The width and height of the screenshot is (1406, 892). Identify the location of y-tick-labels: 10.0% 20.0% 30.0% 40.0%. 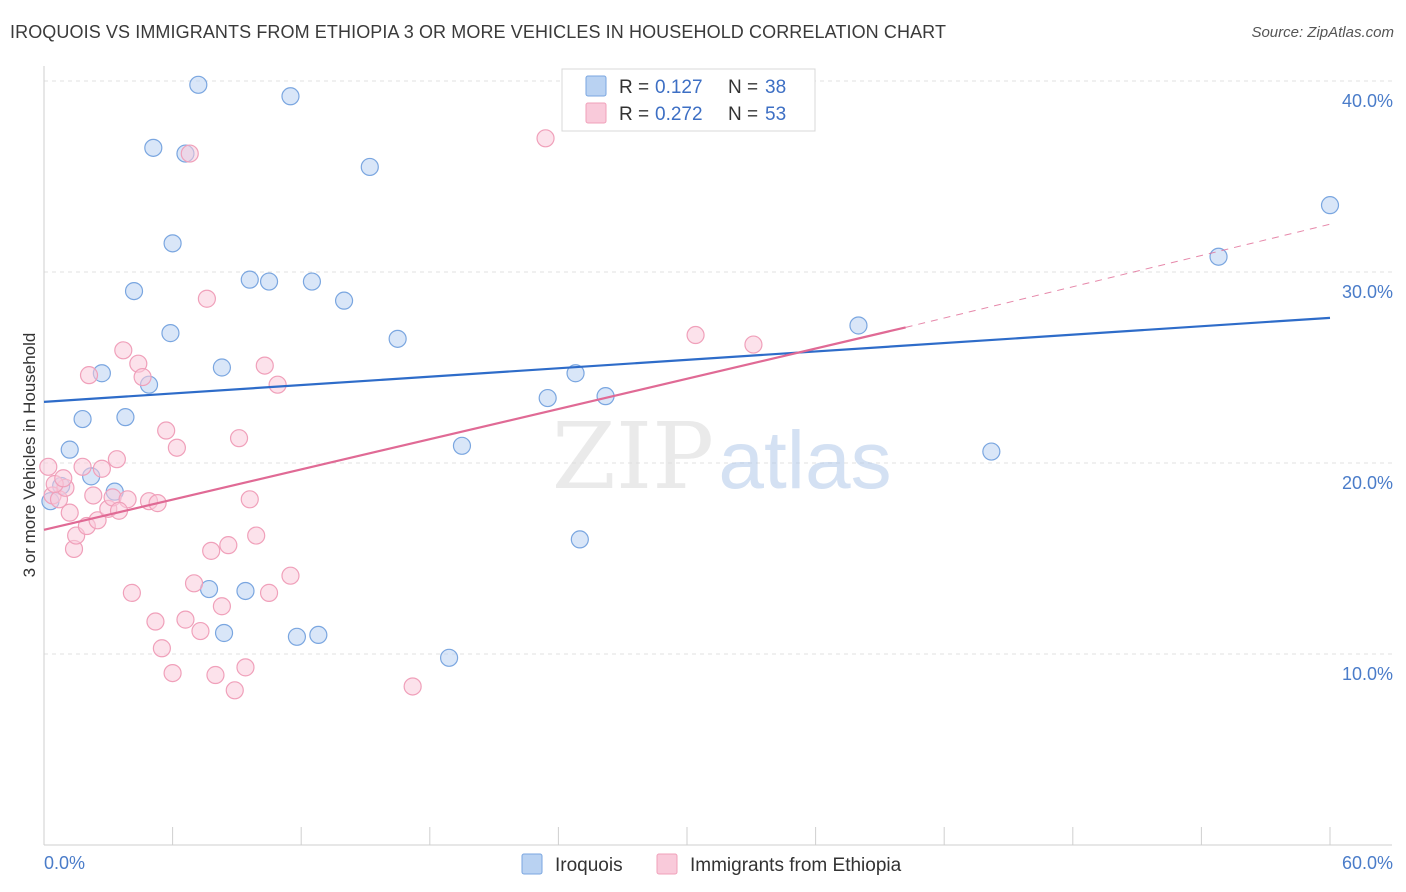
(1367, 387).